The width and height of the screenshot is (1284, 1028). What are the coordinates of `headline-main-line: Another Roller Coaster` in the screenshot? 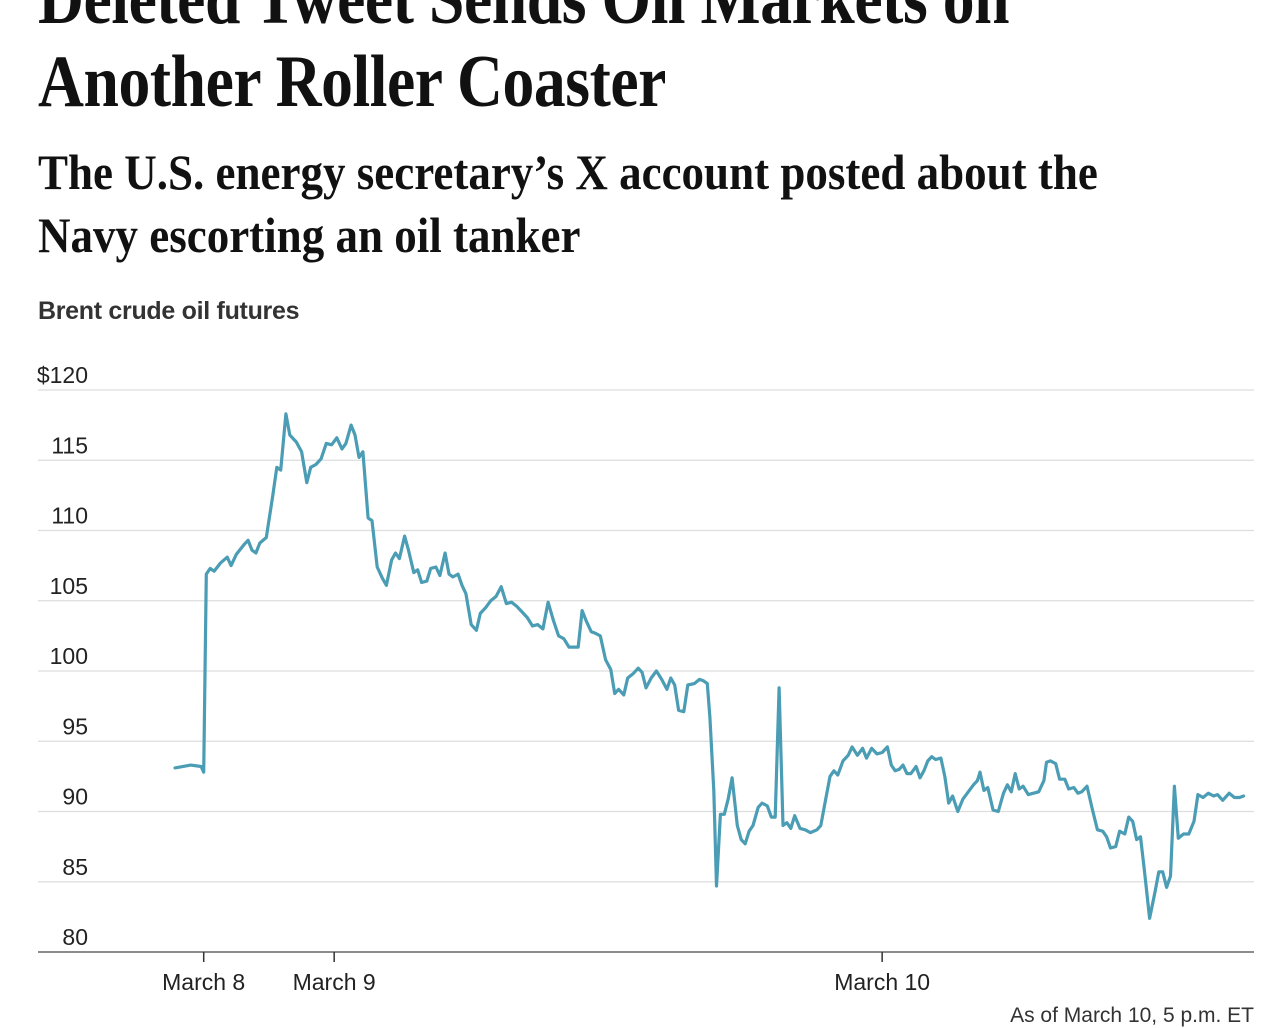 It's located at (352, 82).